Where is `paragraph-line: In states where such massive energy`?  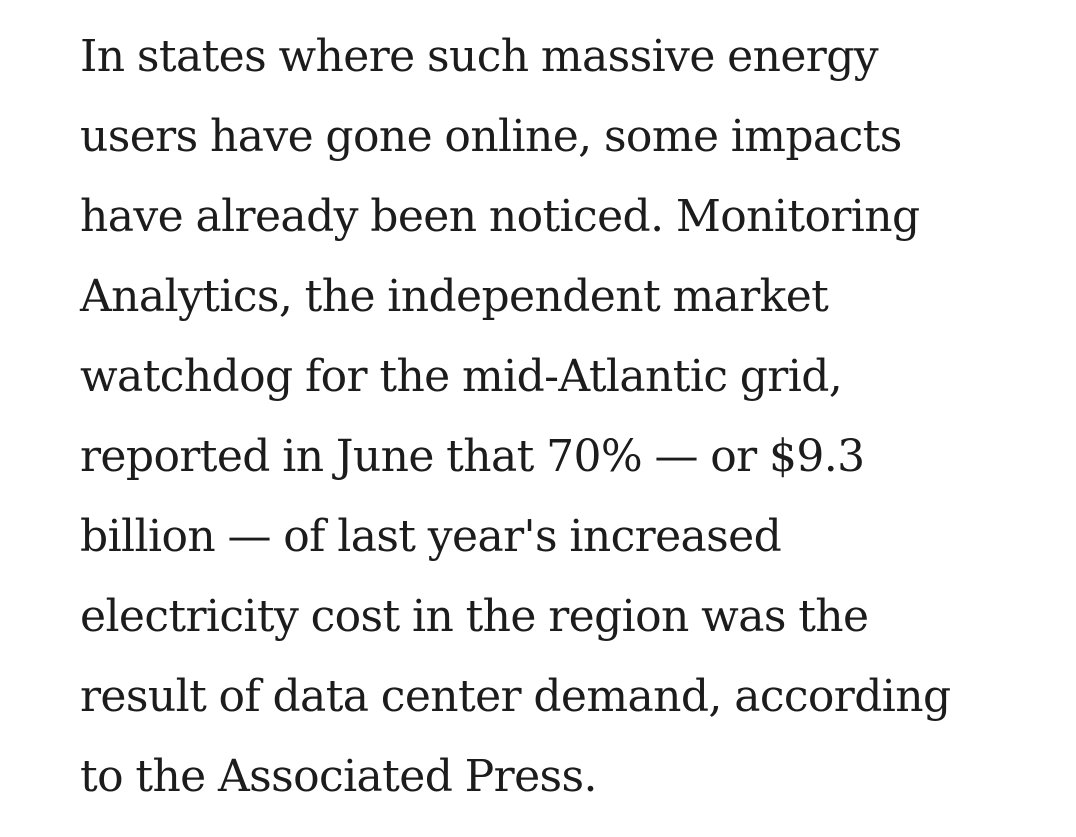
paragraph-line: In states where such massive energy is located at coordinates (479, 56).